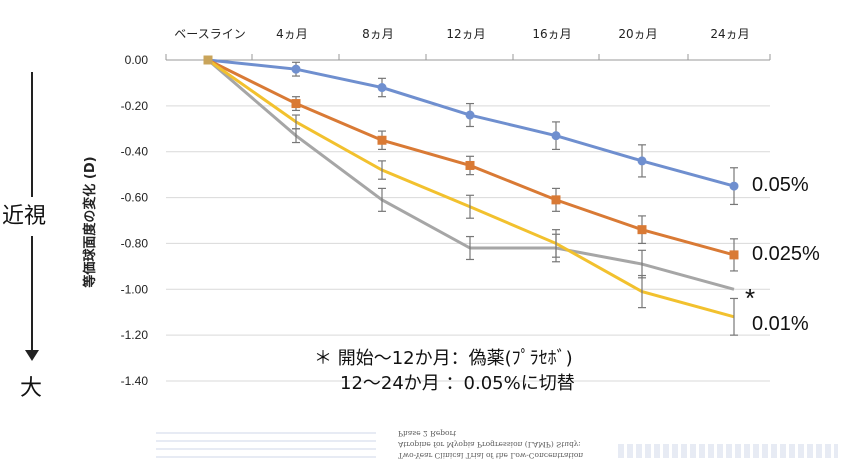 This screenshot has height=472, width=856. Describe the element at coordinates (457, 383) in the screenshot. I see `placebo-note-line2: 12〜24か月 ：0.05%に切替` at that location.